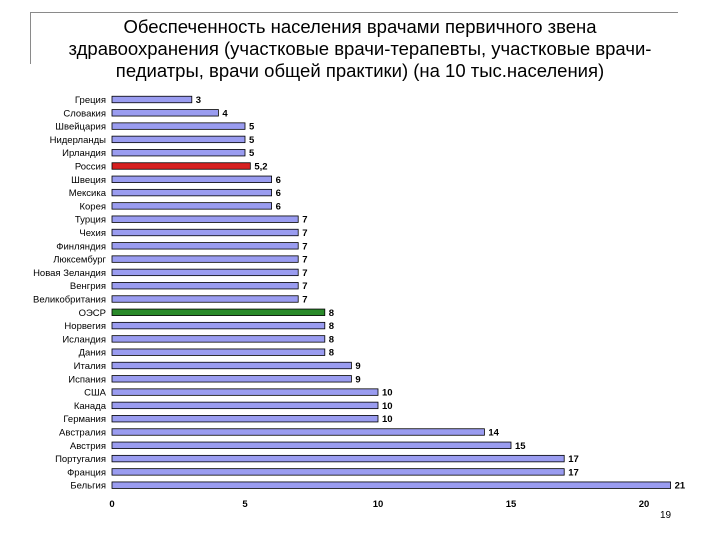 Image resolution: width=720 pixels, height=540 pixels. I want to click on x-tick-label: 0, so click(111, 504).